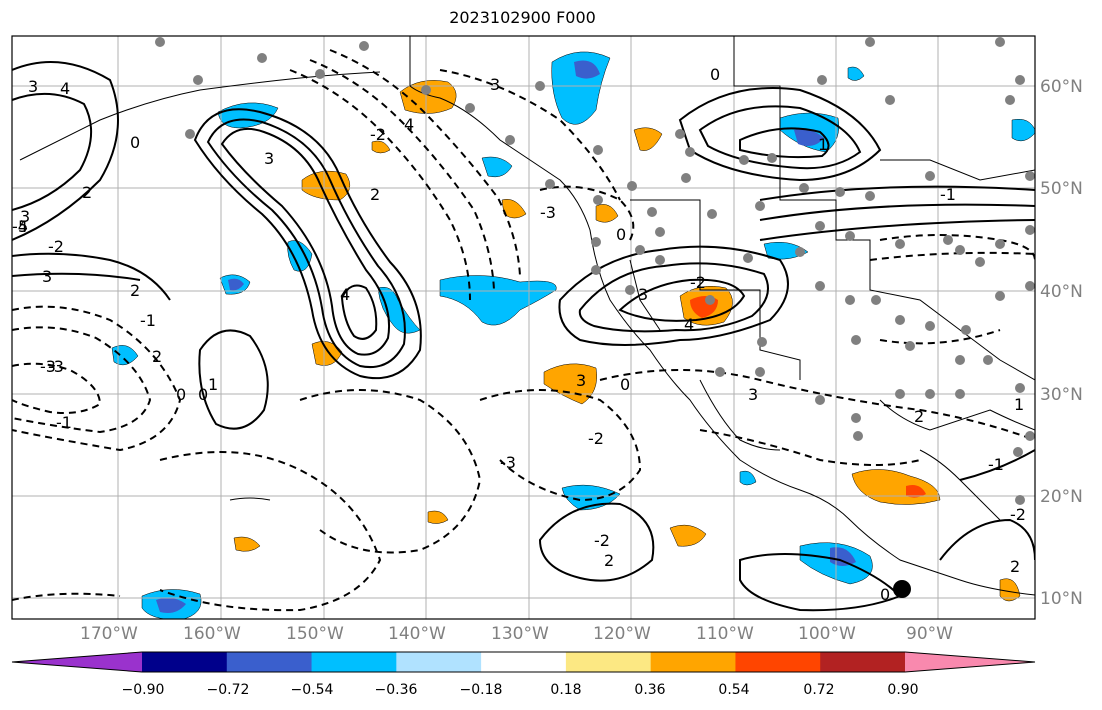 The height and width of the screenshot is (710, 1102). I want to click on shade-blue-sm6, so click(748, 478).